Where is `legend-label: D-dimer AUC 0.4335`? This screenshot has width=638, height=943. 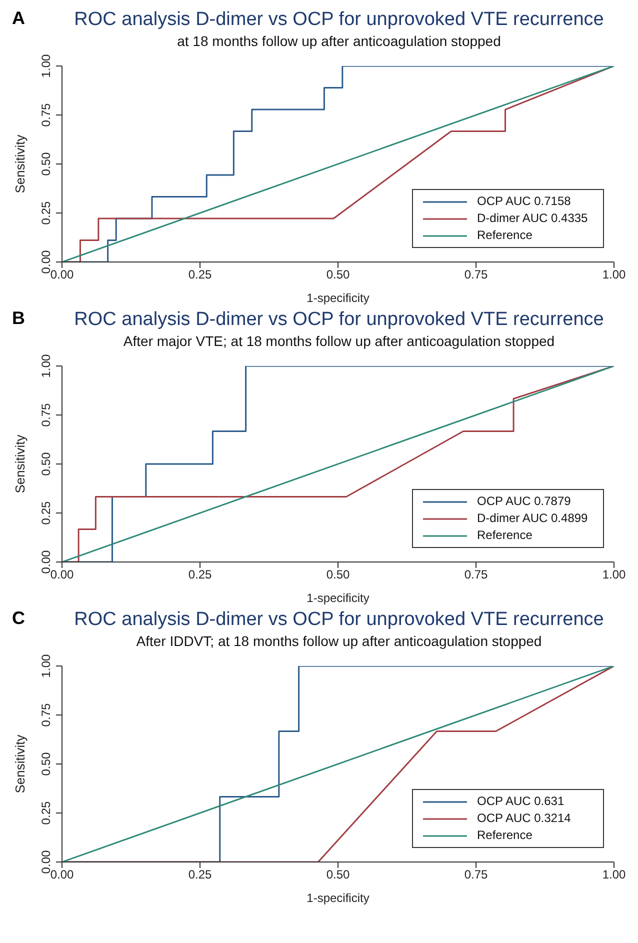
legend-label: D-dimer AUC 0.4335 is located at coordinates (532, 218).